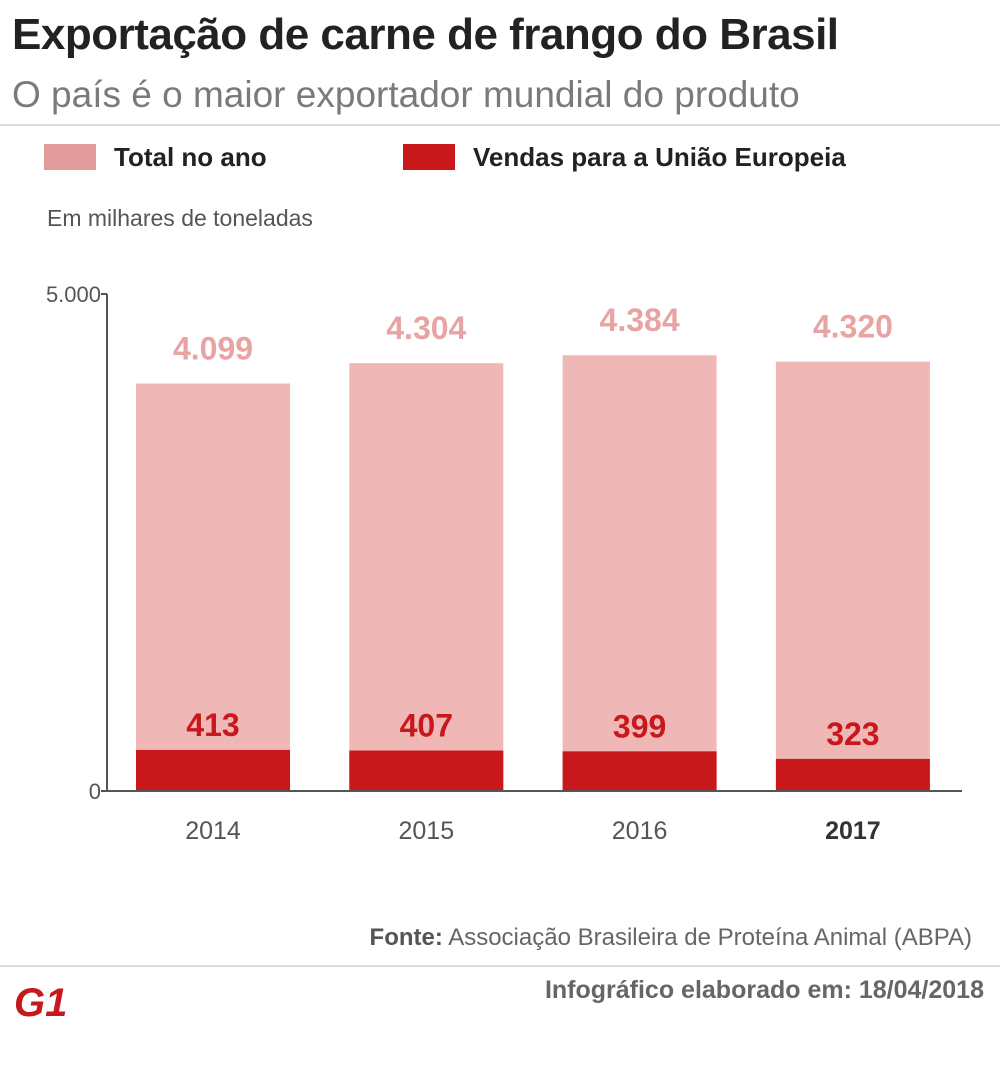 This screenshot has width=1000, height=1083. What do you see at coordinates (853, 327) in the screenshot?
I see `data-label-total-2017: 4.320` at bounding box center [853, 327].